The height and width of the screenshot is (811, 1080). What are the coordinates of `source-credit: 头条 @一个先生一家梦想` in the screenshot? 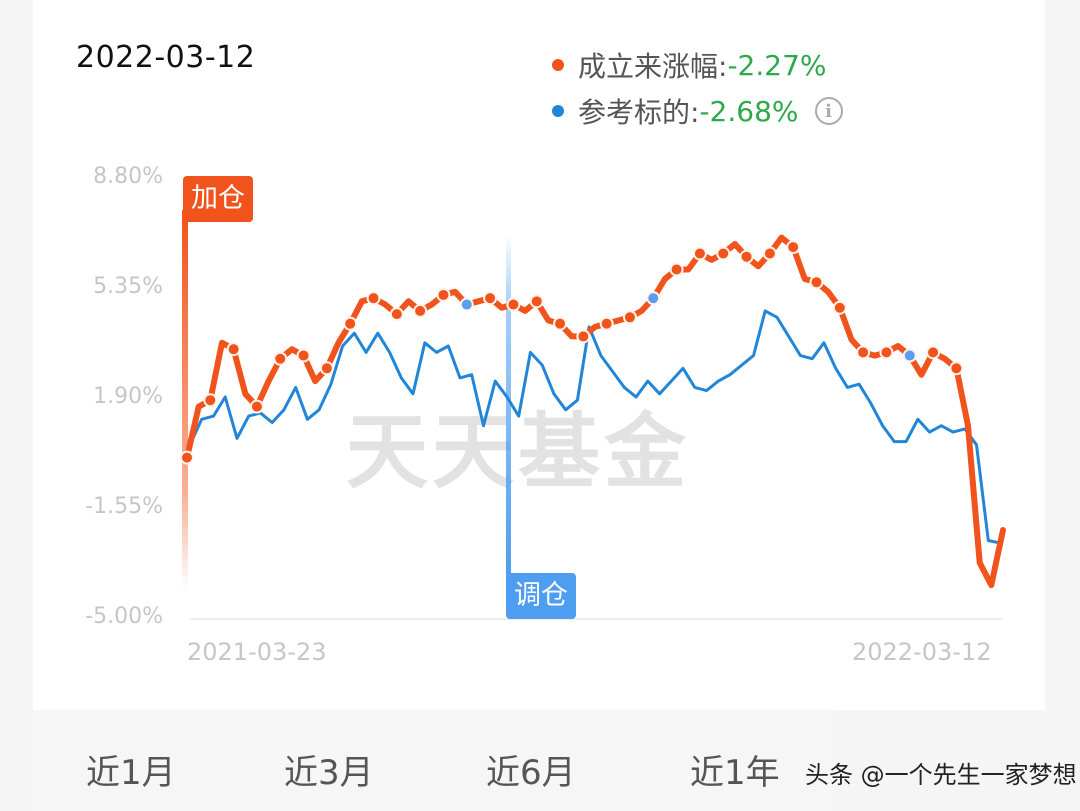 It's located at (941, 775).